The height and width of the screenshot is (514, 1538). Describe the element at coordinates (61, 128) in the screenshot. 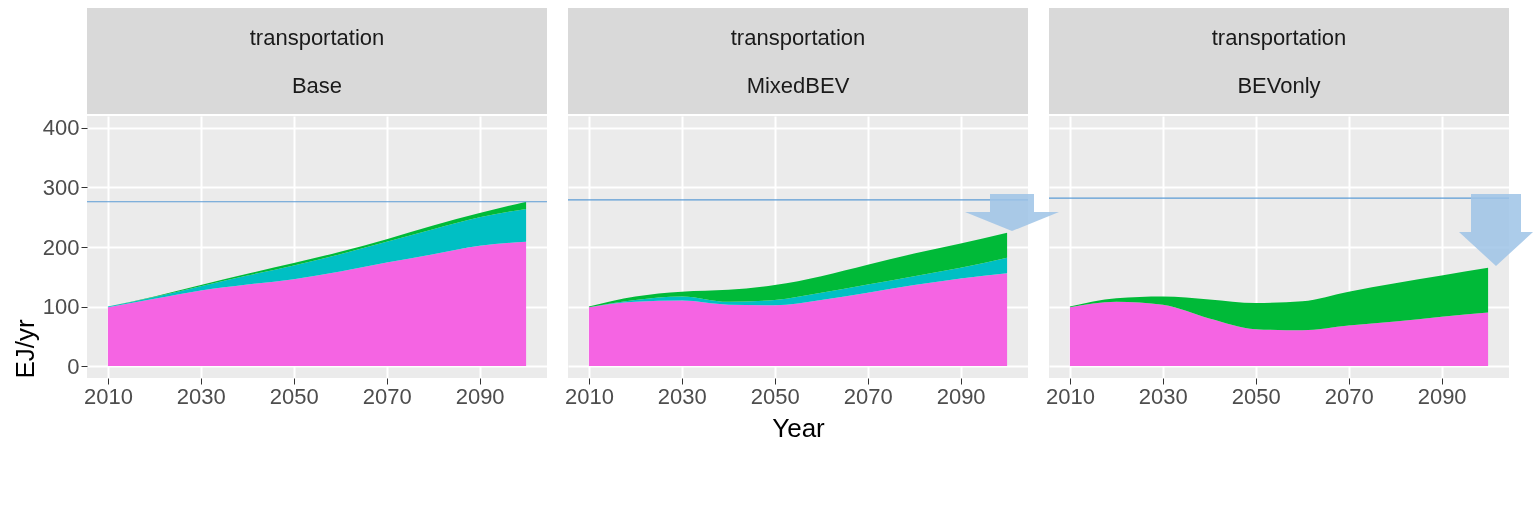

I see `y-tick-label: 400` at that location.